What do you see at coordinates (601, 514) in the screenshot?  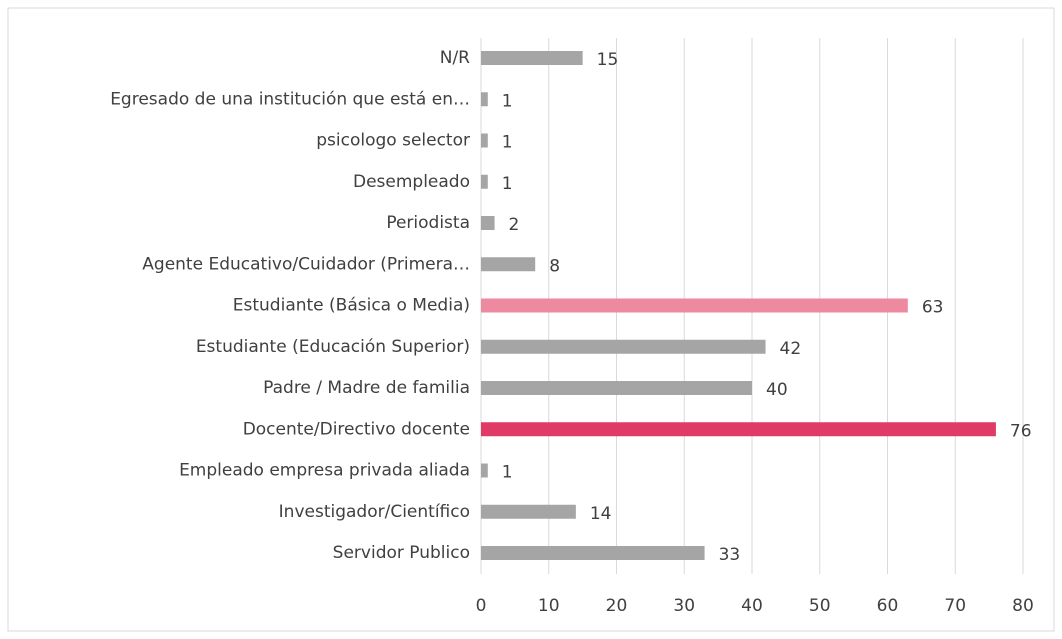 I see `value-label: 14` at bounding box center [601, 514].